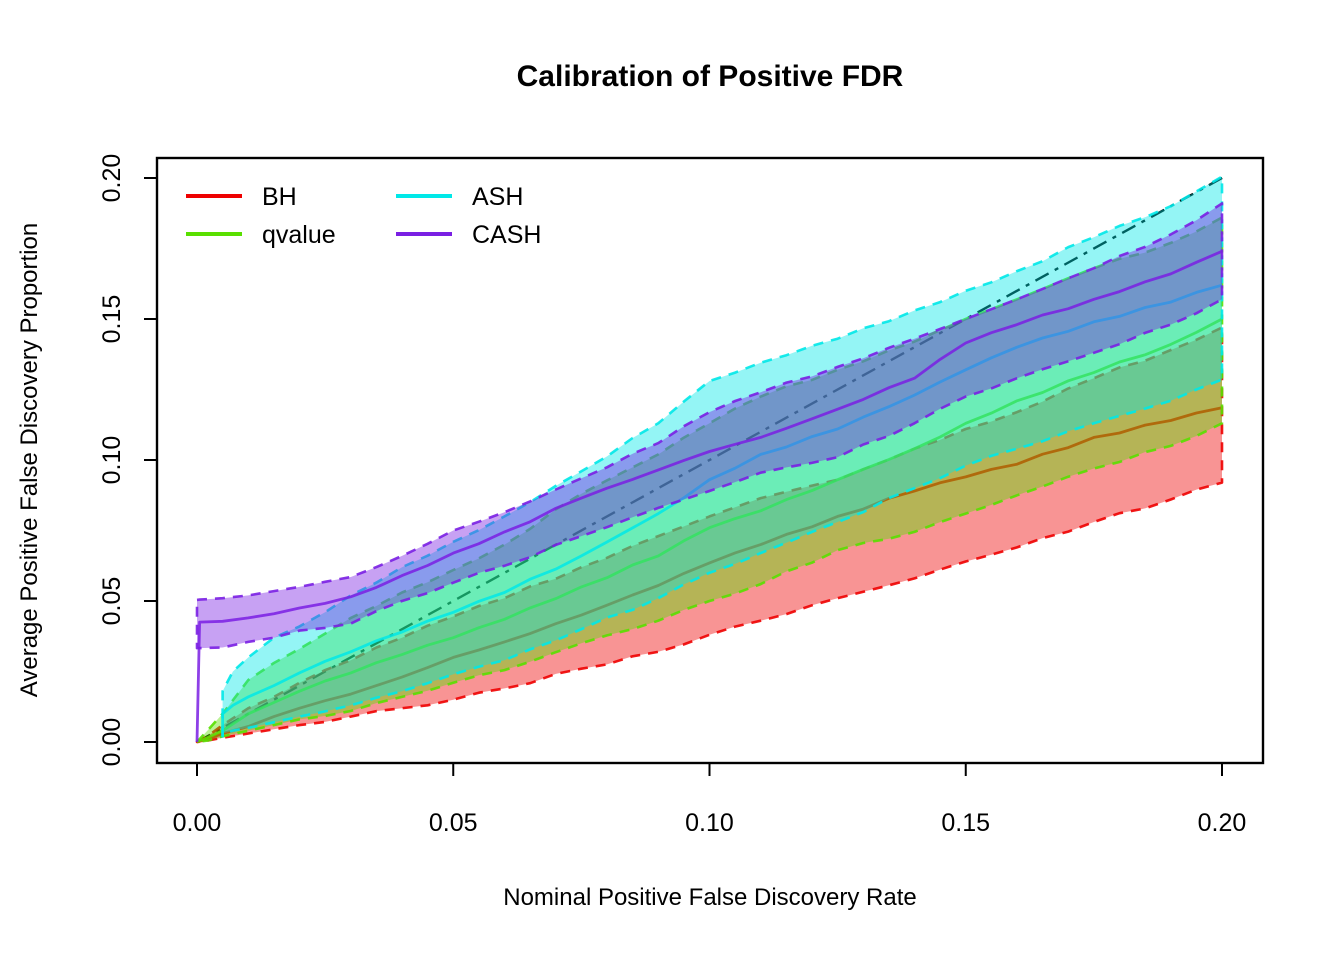  I want to click on y-axis: 0.00 0.05 0.10 0.15 0.20, so click(127, 460).